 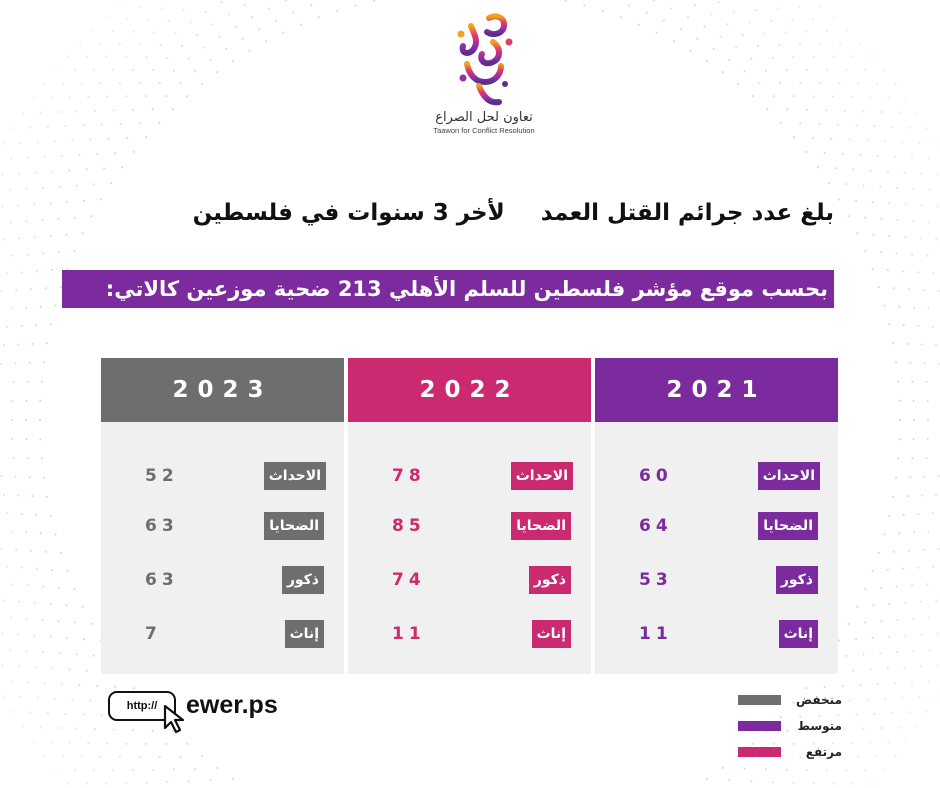 What do you see at coordinates (232, 705) in the screenshot?
I see `website-domain: ewer.ps` at bounding box center [232, 705].